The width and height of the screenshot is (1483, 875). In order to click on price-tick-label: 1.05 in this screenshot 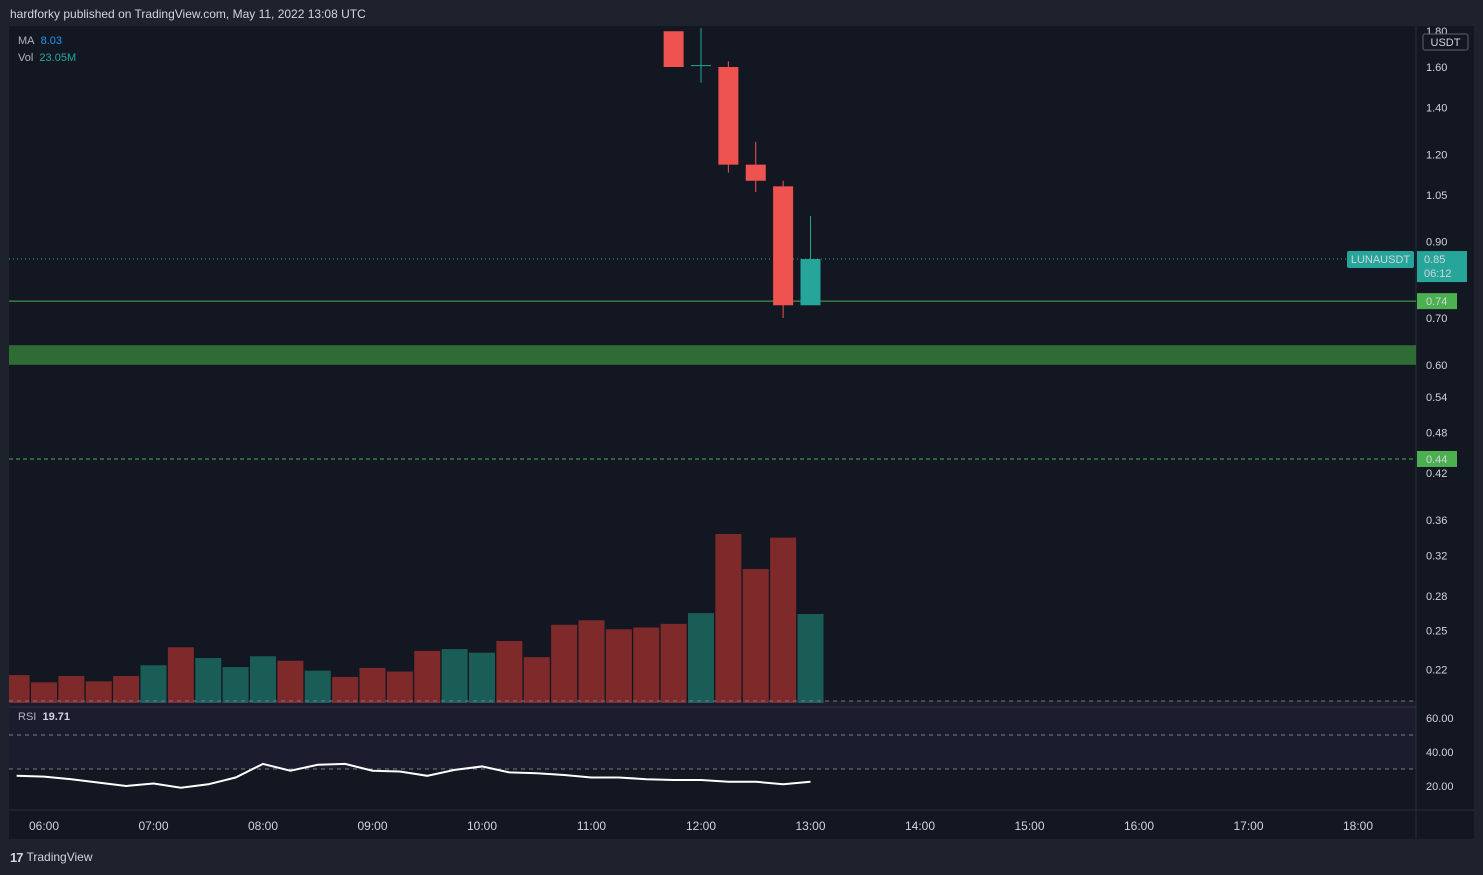, I will do `click(1436, 196)`.